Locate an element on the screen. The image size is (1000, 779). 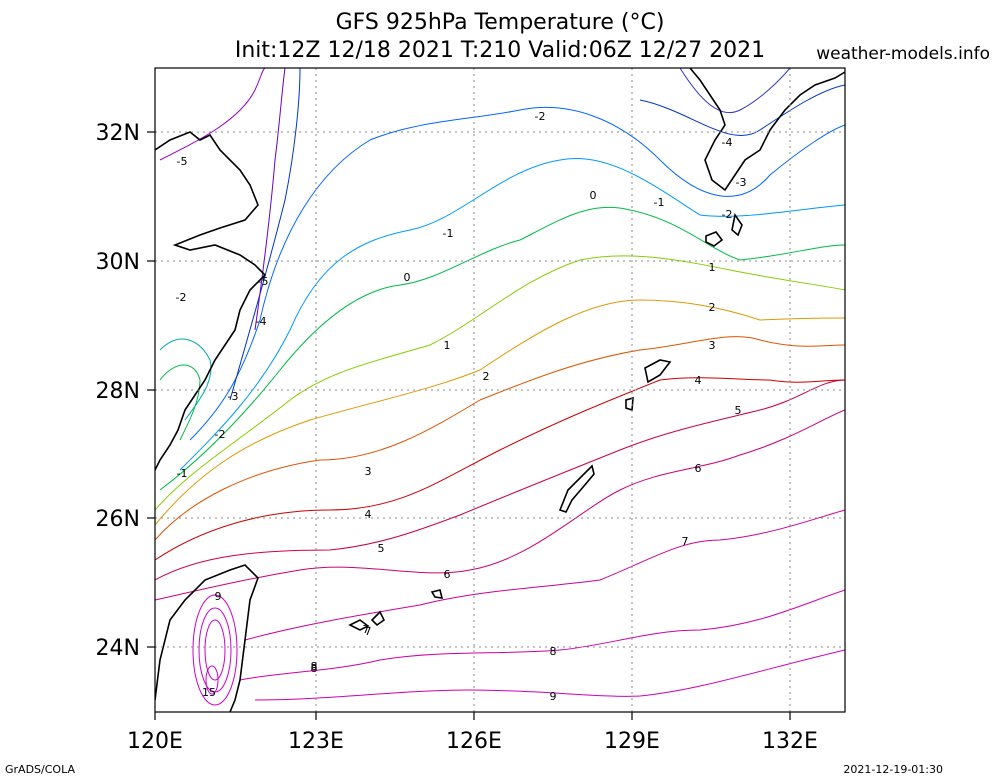
lon-label: 132E is located at coordinates (790, 741).